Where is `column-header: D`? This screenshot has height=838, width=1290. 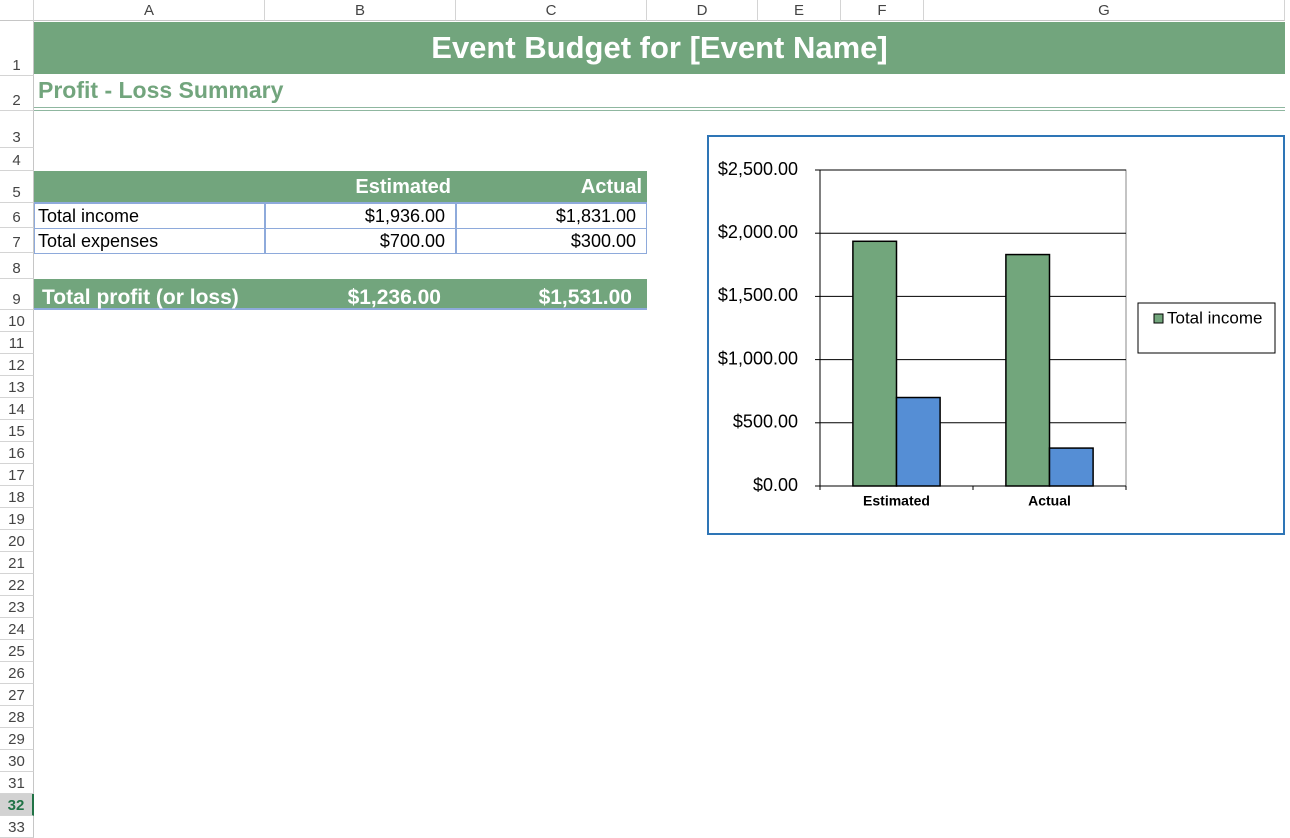 column-header: D is located at coordinates (702, 10).